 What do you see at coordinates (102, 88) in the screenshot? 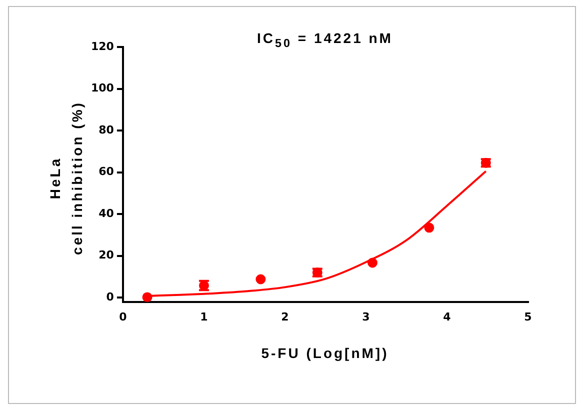
I see `y-tick-label: 100` at bounding box center [102, 88].